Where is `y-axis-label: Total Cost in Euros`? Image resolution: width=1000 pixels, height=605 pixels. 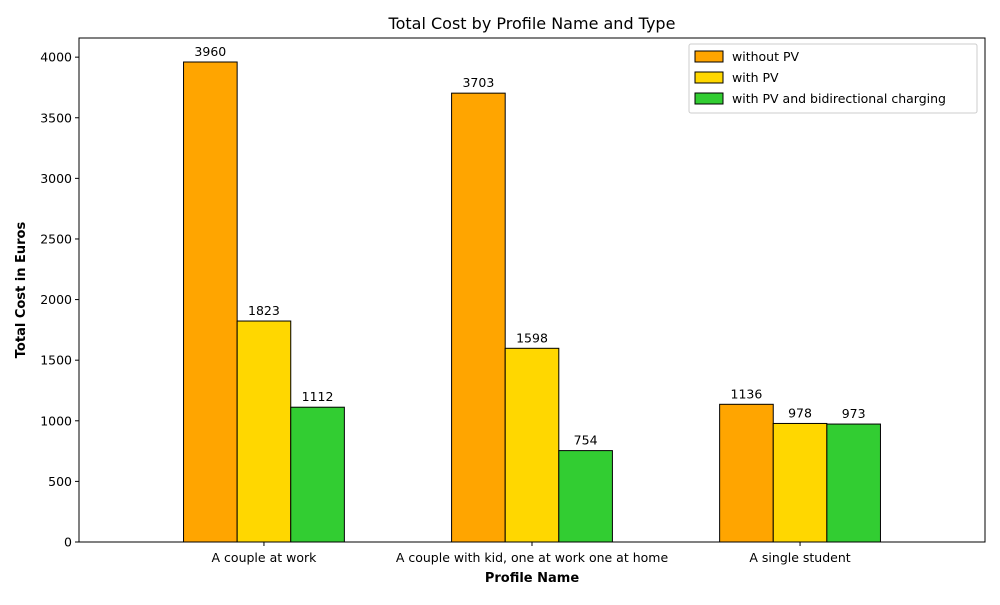
y-axis-label: Total Cost in Euros is located at coordinates (21, 290).